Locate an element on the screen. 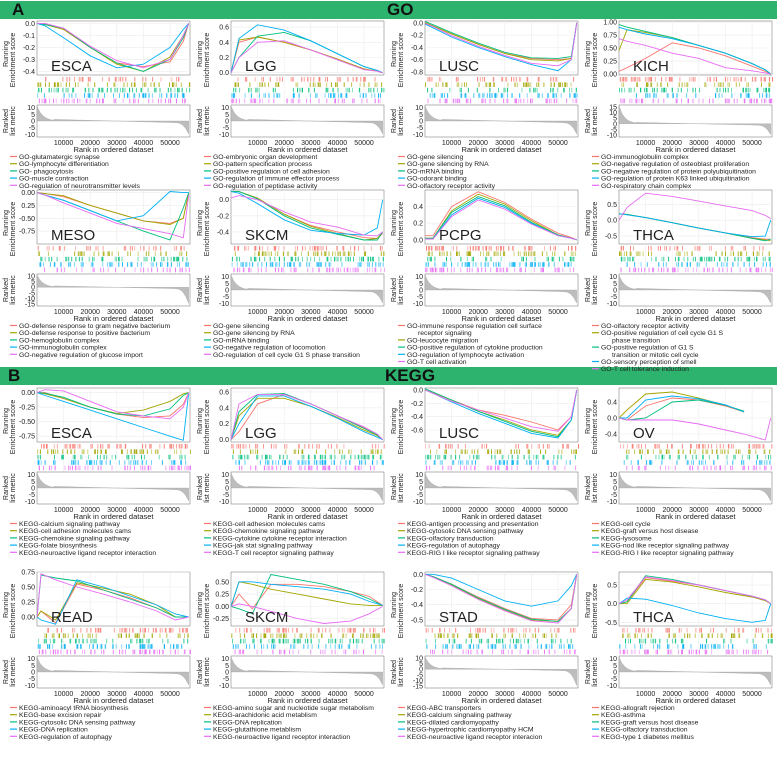  legend-label: GO-gene silencing by RNA is located at coordinates (254, 333).